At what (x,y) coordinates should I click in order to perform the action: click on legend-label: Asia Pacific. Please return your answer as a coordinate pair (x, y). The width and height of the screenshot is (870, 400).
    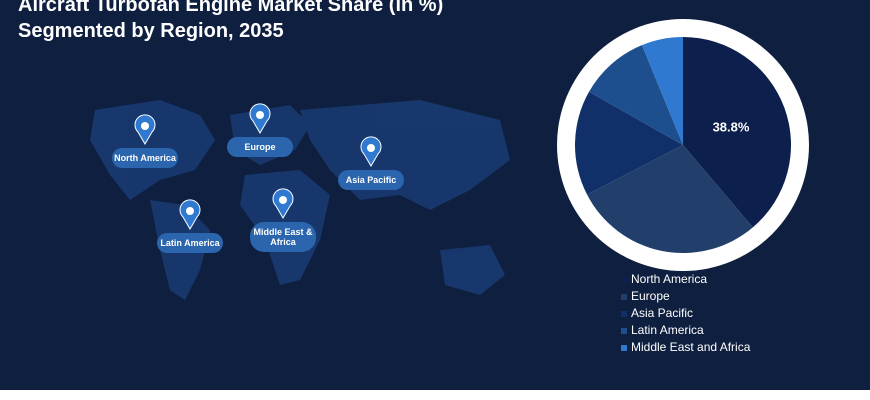
    Looking at the image, I should click on (662, 313).